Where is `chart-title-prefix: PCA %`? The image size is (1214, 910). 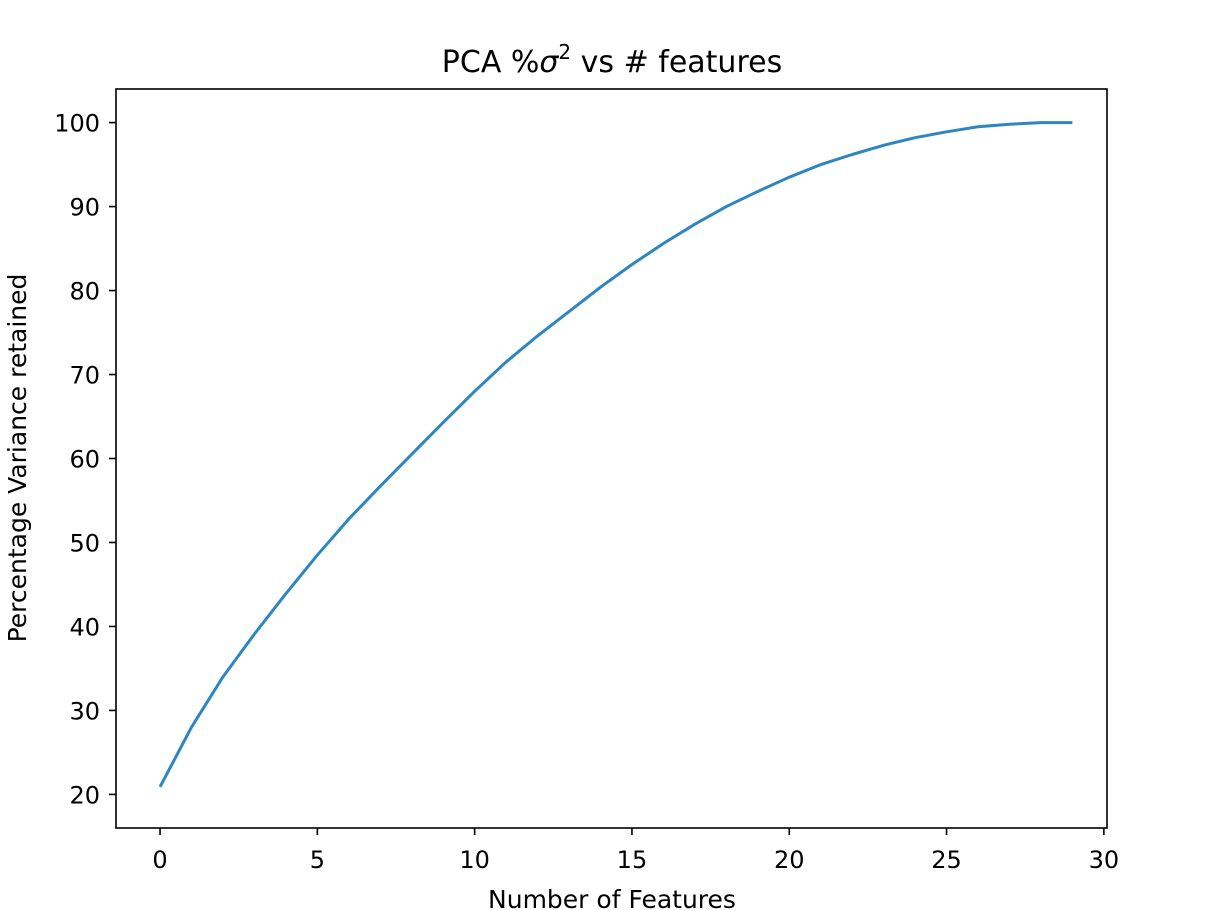
chart-title-prefix: PCA % is located at coordinates (491, 62).